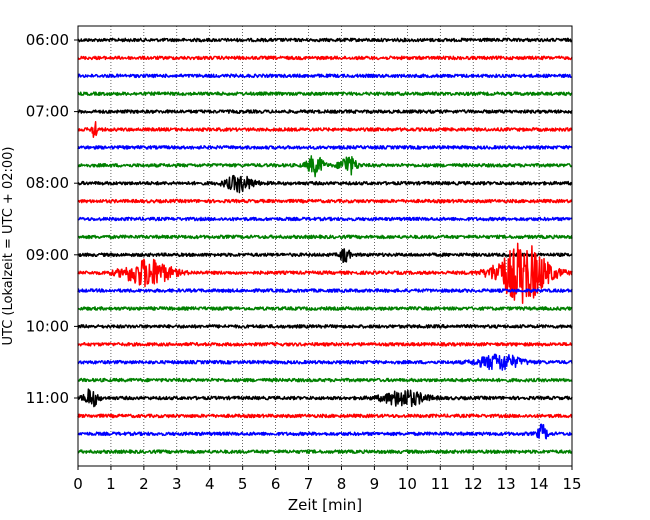 The width and height of the screenshot is (650, 520). I want to click on x-tick-label: 12, so click(473, 484).